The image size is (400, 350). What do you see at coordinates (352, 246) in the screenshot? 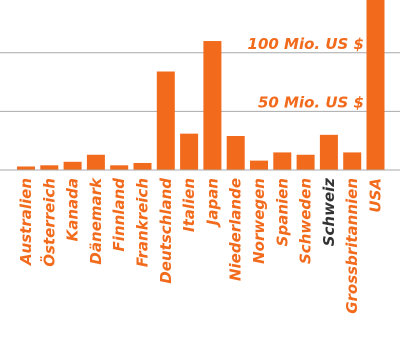
I see `category-label: Grossbritannien` at bounding box center [352, 246].